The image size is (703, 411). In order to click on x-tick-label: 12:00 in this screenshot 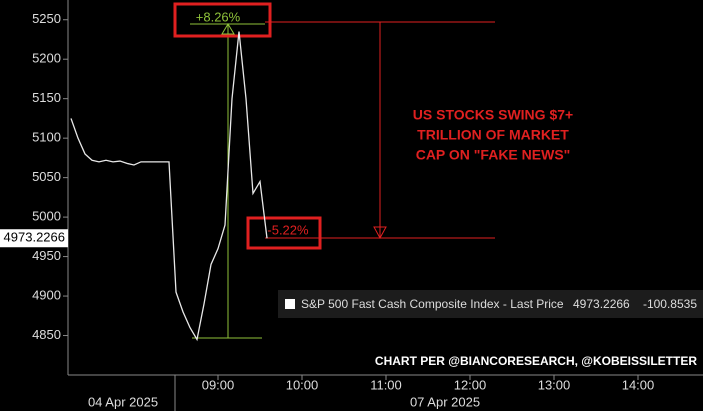, I will do `click(470, 384)`.